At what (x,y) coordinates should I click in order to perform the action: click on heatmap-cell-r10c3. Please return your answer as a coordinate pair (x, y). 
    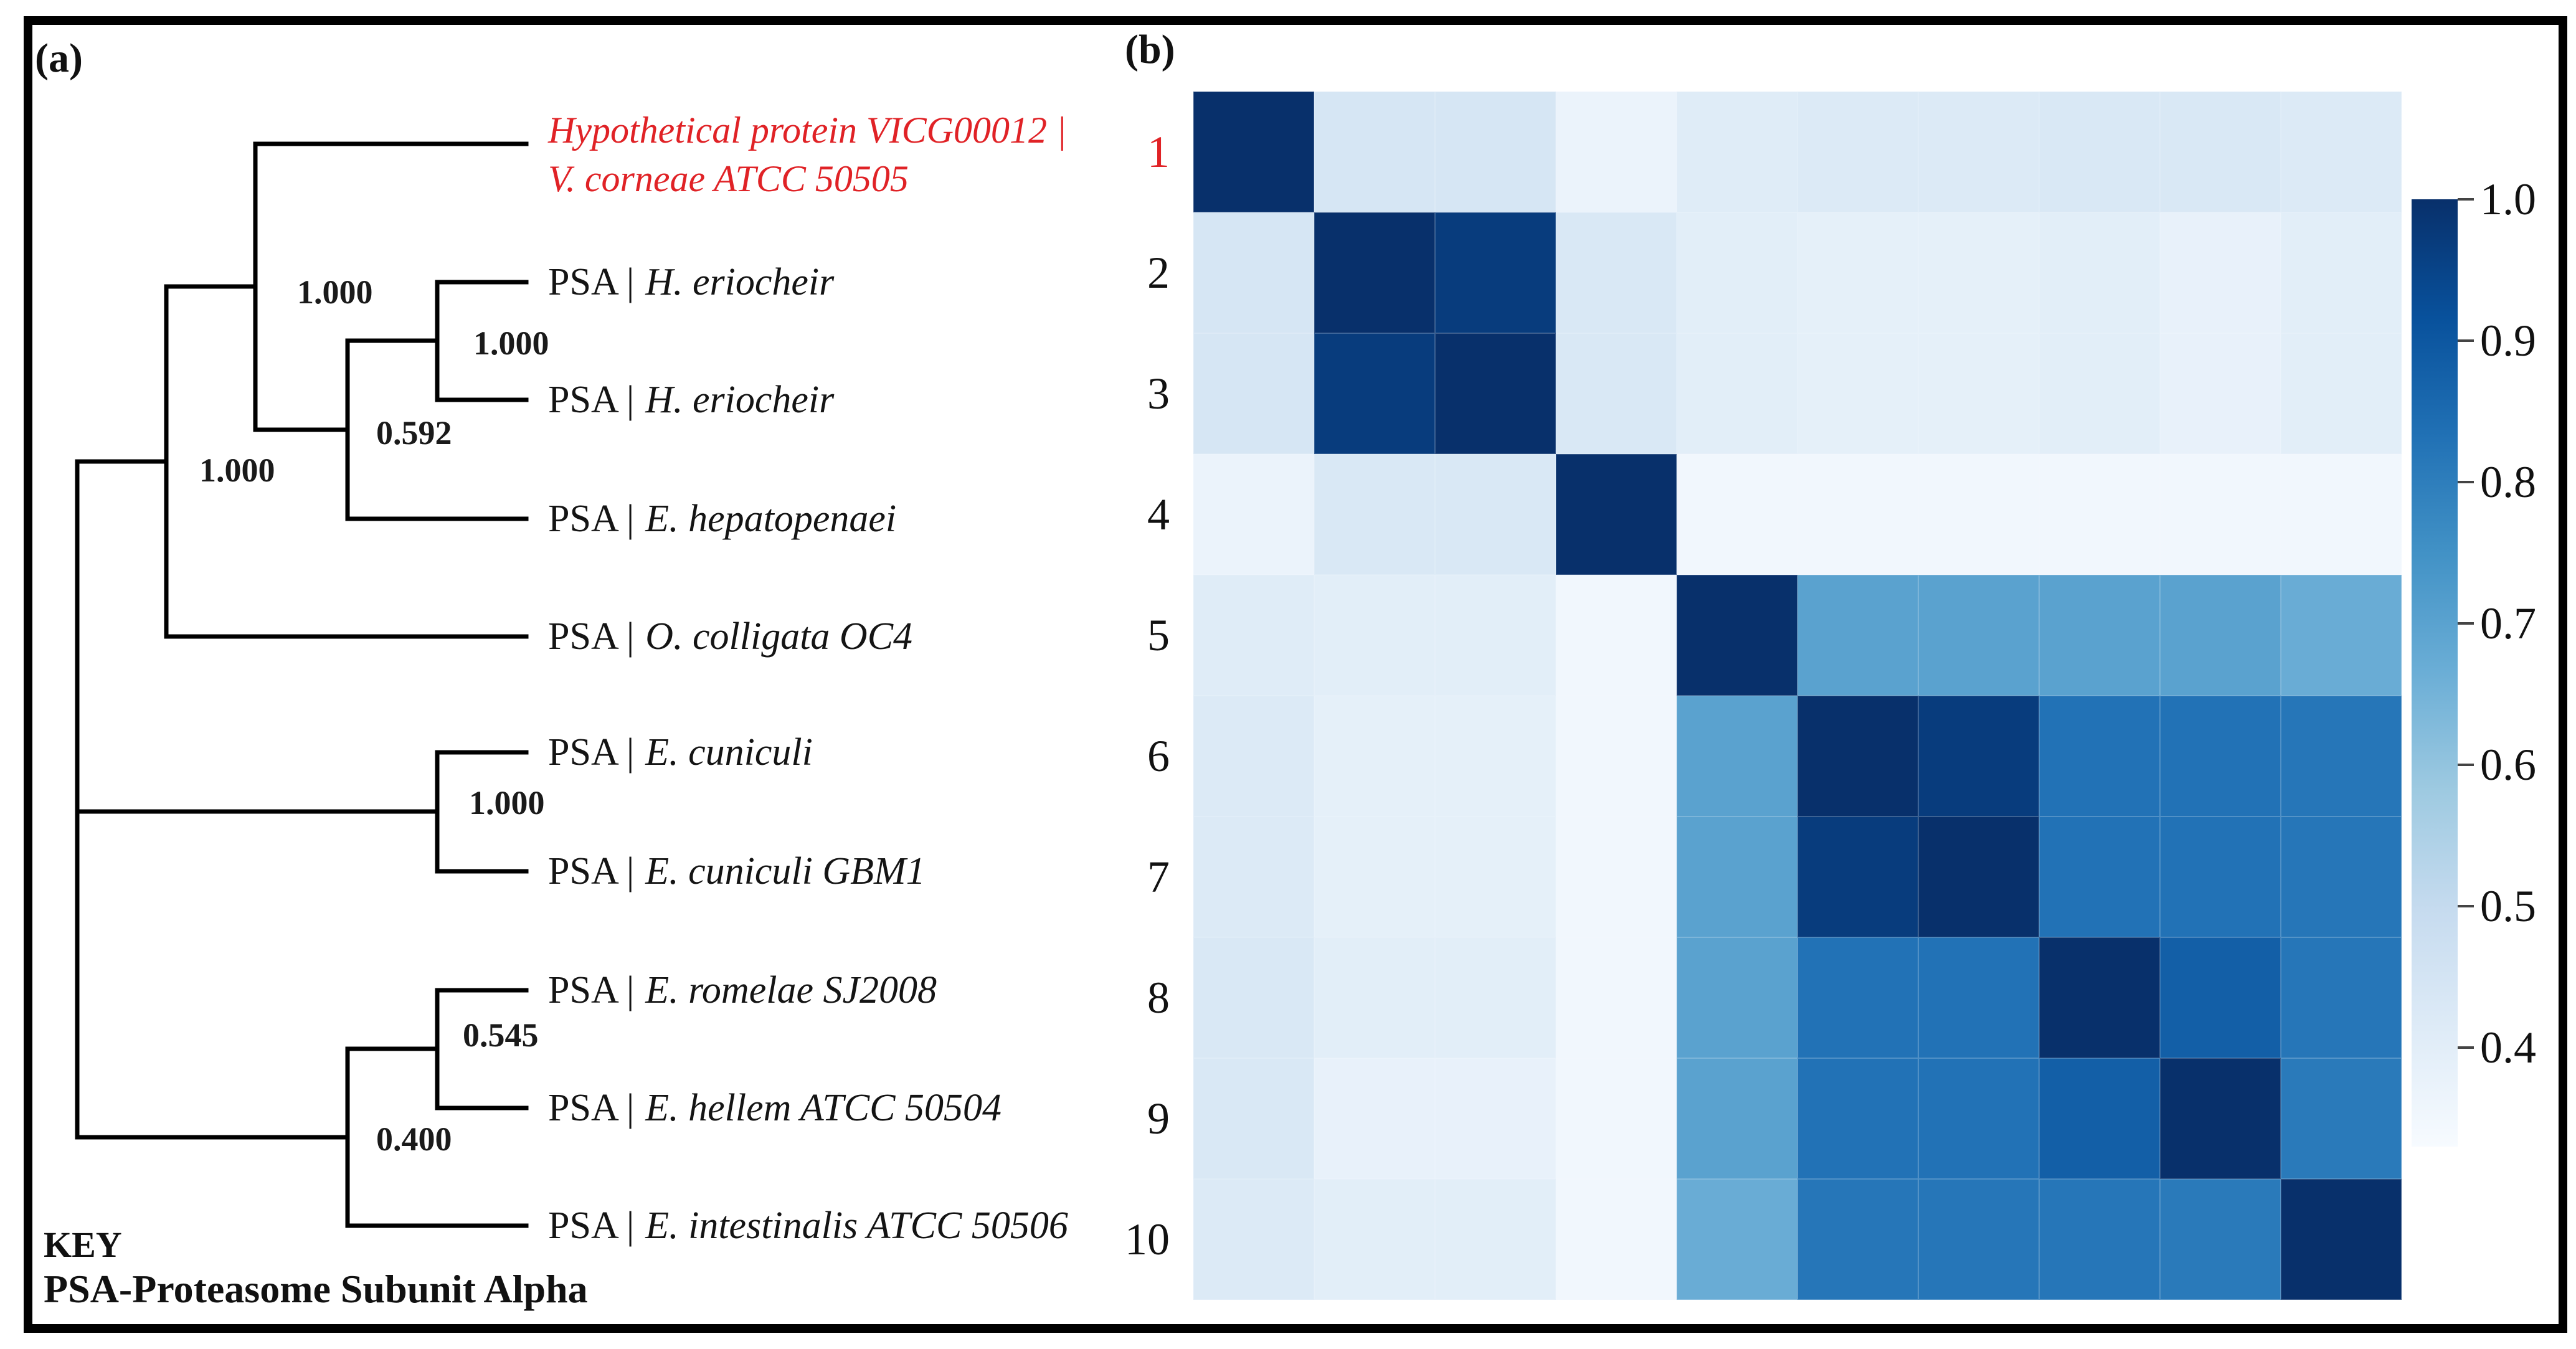
    Looking at the image, I should click on (1495, 1240).